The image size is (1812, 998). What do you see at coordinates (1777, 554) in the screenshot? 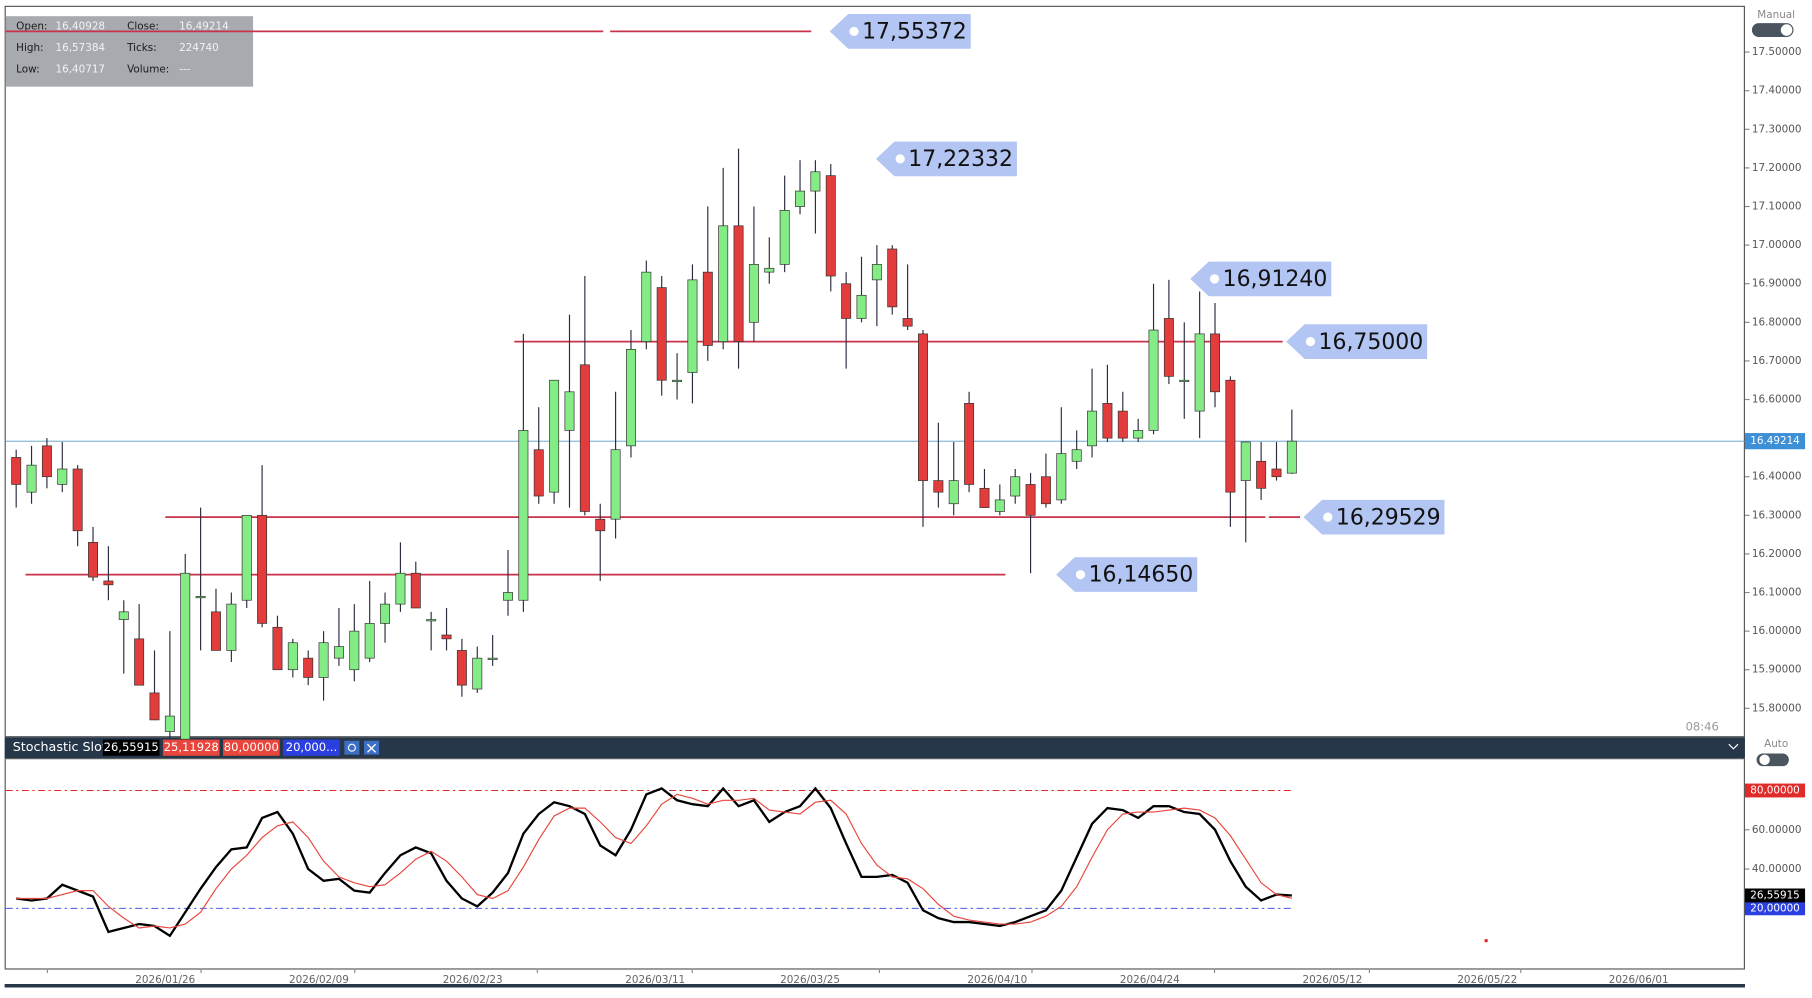
I see `y-tick-label: 16.20000` at bounding box center [1777, 554].